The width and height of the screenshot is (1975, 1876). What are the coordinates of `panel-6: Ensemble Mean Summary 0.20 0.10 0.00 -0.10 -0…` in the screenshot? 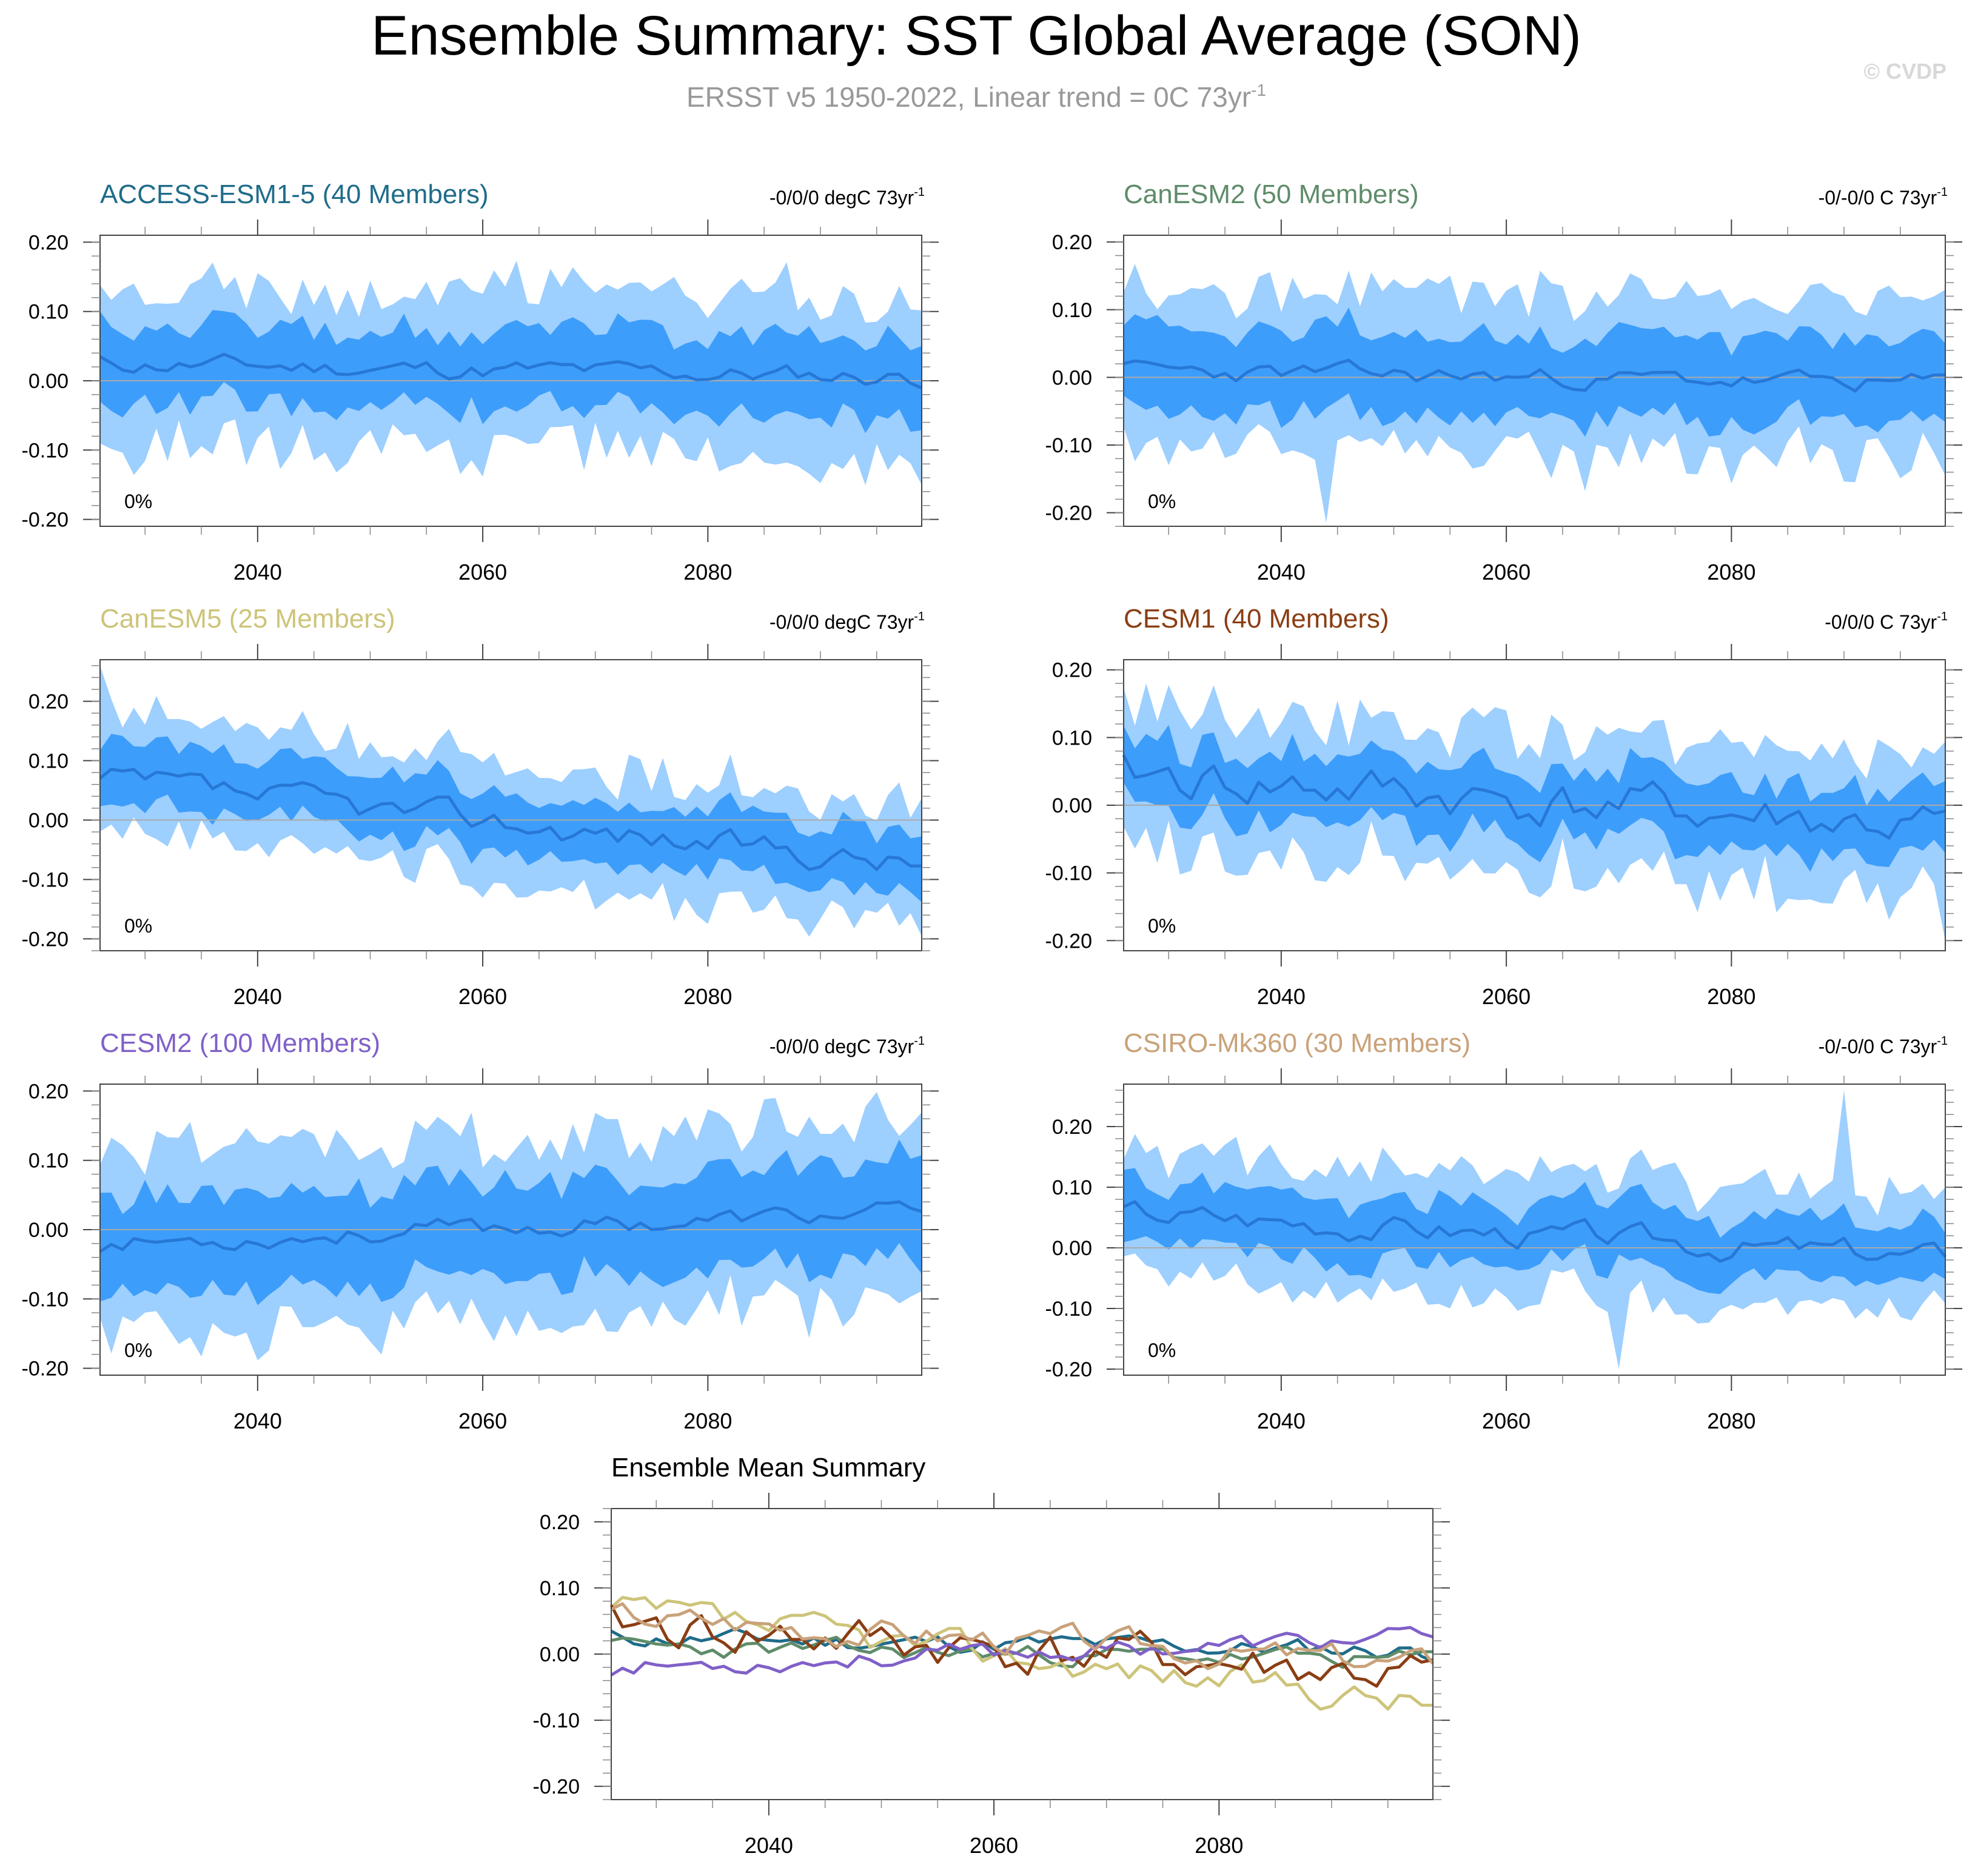 It's located at (992, 1655).